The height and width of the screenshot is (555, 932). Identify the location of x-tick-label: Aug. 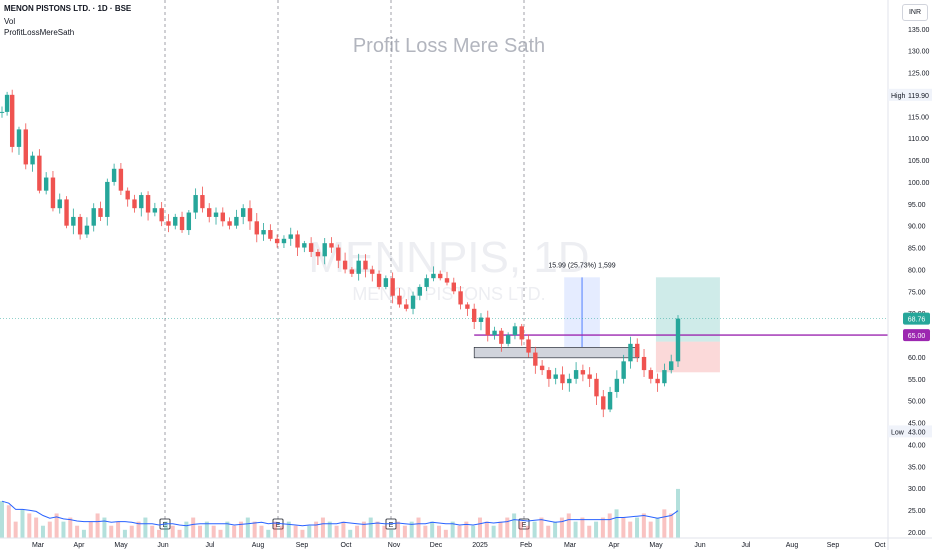
(792, 545).